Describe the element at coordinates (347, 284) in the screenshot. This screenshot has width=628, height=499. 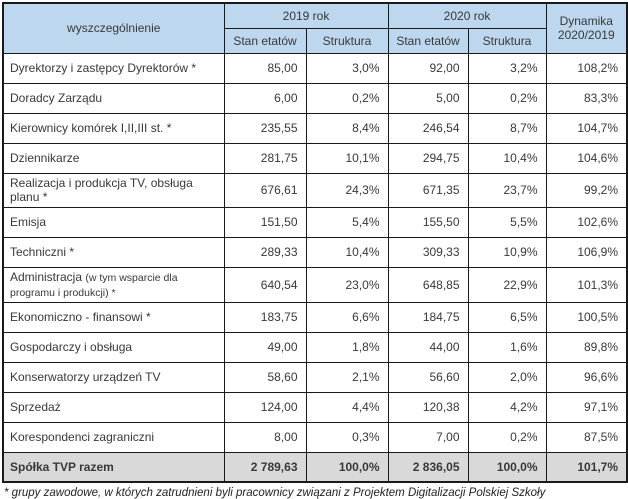
I see `cell-structure-2019: 23,0%` at that location.